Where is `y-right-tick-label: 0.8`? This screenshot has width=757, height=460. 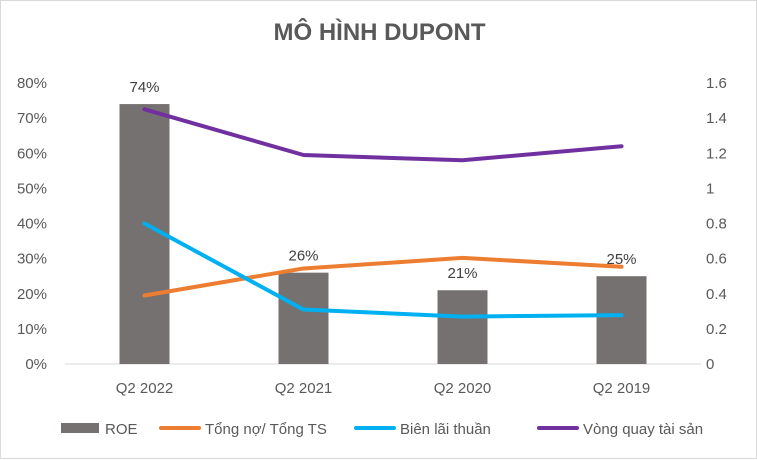
y-right-tick-label: 0.8 is located at coordinates (716, 224).